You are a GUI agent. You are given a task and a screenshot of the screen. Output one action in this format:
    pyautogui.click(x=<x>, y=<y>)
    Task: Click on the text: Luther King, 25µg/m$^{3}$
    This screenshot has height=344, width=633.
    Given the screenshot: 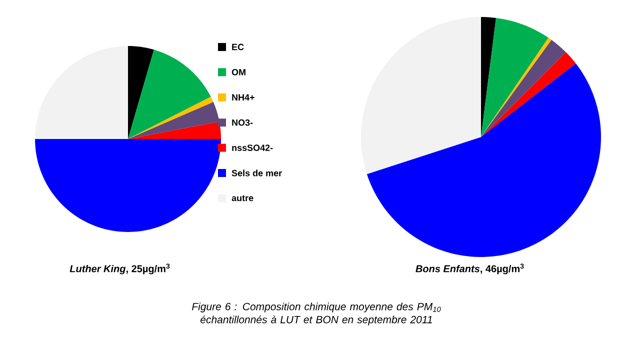 What is the action you would take?
    pyautogui.click(x=120, y=269)
    